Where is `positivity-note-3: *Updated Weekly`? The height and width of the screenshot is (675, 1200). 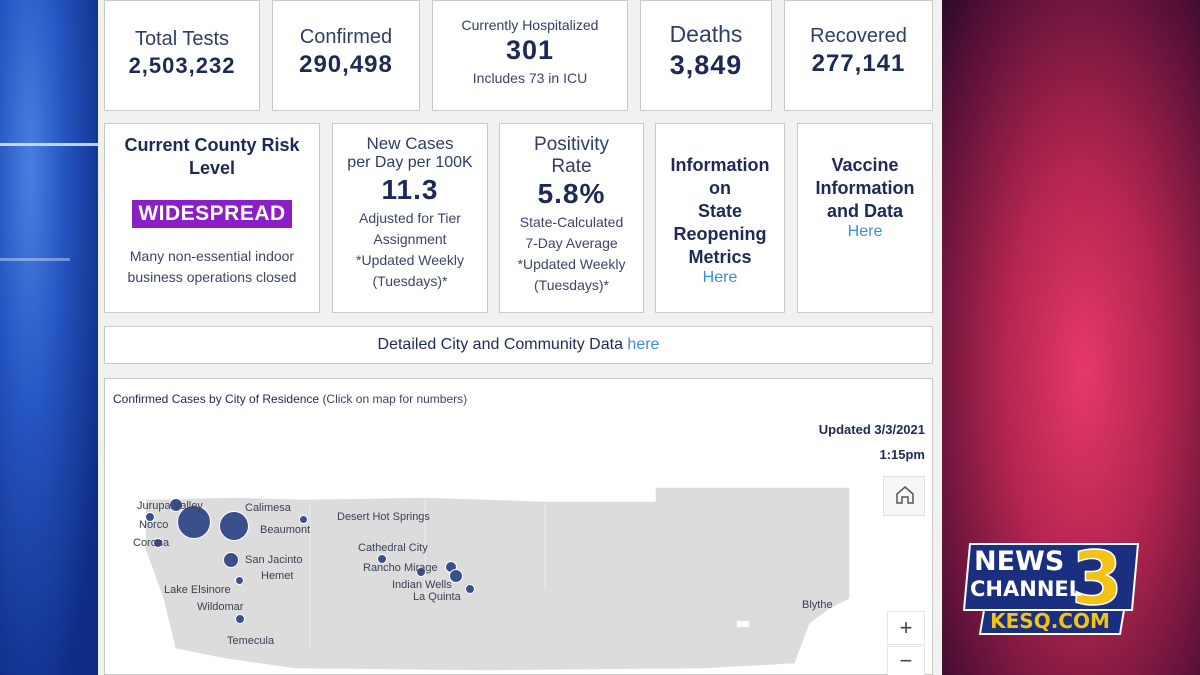
positivity-note-3: *Updated Weekly is located at coordinates (571, 264).